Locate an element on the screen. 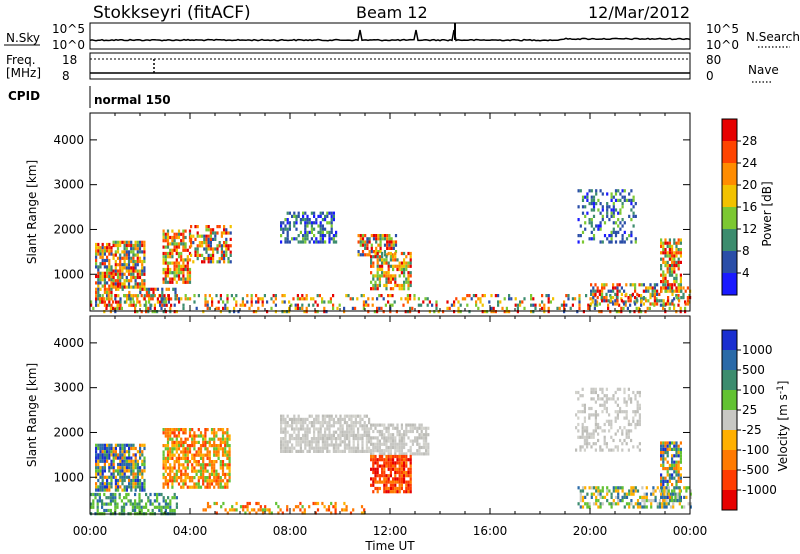 The width and height of the screenshot is (800, 554). cpid-row: CPID normal 150 is located at coordinates (89, 97).